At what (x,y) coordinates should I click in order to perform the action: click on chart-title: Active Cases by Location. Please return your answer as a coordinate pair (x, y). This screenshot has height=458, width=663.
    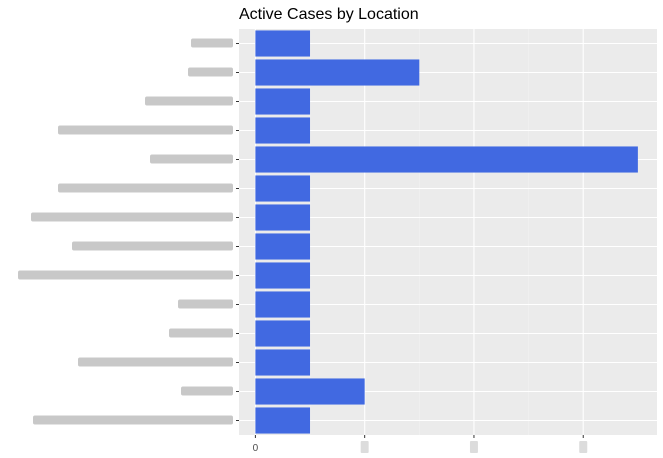
    Looking at the image, I should click on (329, 14).